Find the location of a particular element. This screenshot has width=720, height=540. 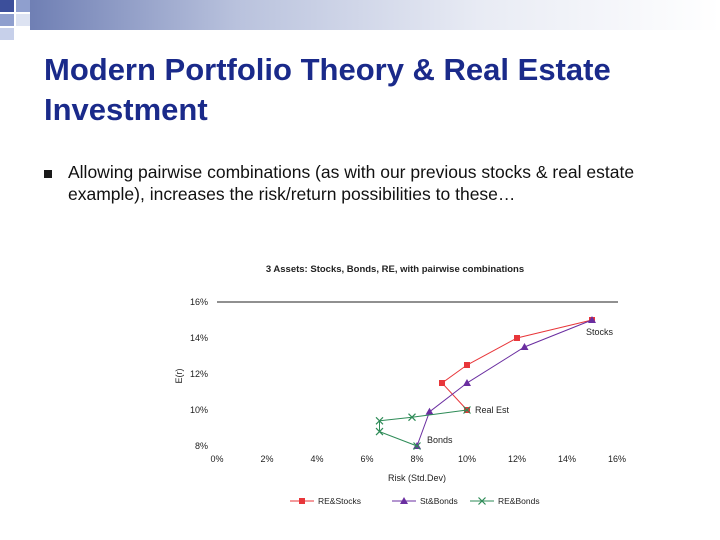

series-layer is located at coordinates (485, 383).